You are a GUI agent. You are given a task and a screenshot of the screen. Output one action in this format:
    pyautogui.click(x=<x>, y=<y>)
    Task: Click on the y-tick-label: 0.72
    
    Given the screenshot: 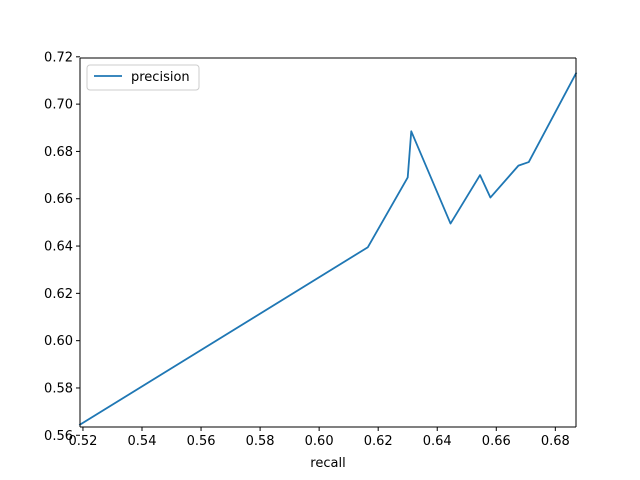 What is the action you would take?
    pyautogui.click(x=58, y=57)
    